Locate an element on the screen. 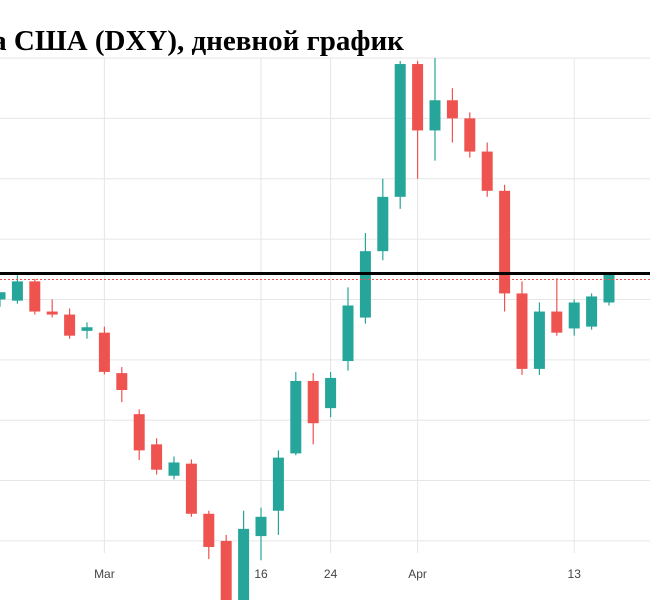 This screenshot has width=650, height=600. x-tick-label: 13 is located at coordinates (575, 574).